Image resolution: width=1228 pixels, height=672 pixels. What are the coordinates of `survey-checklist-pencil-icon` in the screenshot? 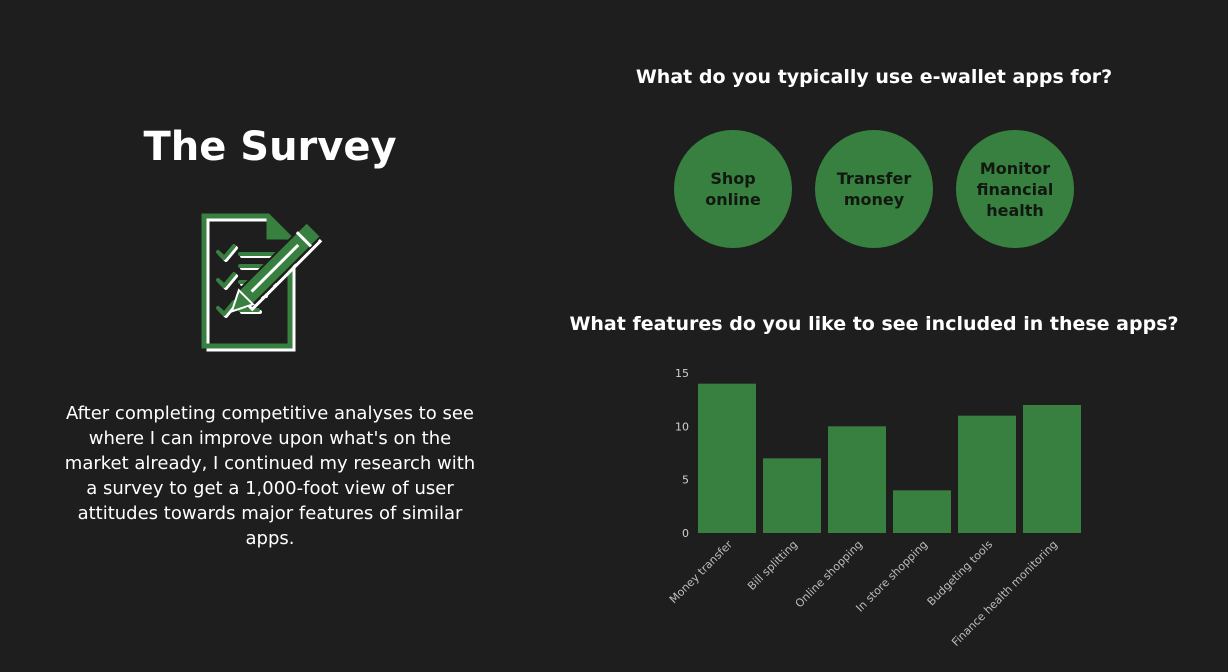 It's located at (262, 282).